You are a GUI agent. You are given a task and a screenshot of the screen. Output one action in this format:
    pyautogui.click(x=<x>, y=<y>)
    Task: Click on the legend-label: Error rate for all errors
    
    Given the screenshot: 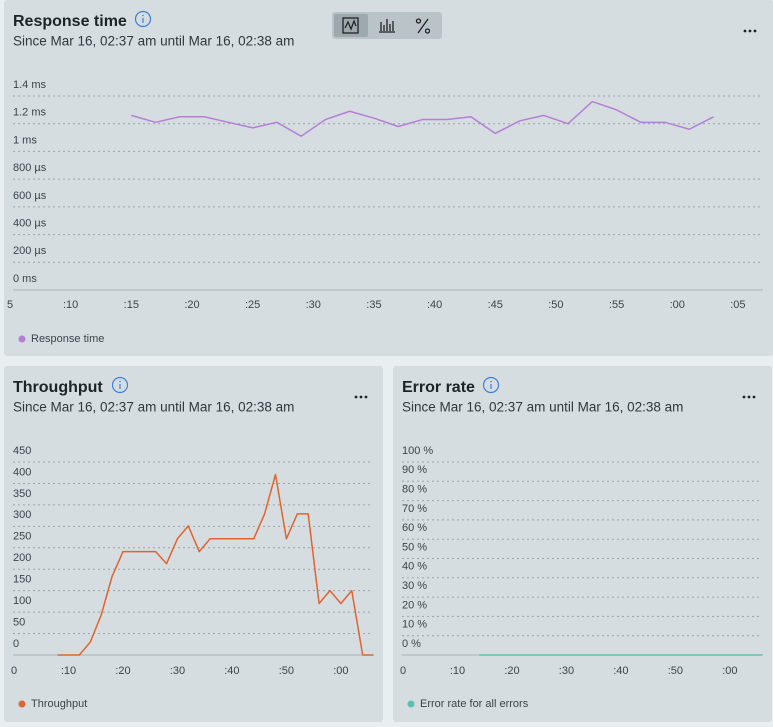 What is the action you would take?
    pyautogui.click(x=474, y=704)
    